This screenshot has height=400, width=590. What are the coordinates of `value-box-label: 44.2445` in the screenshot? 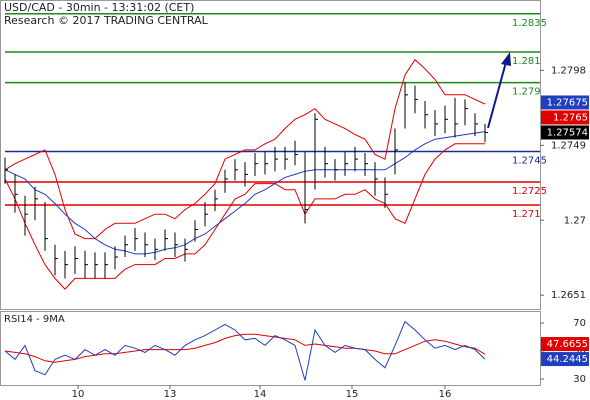 It's located at (567, 359).